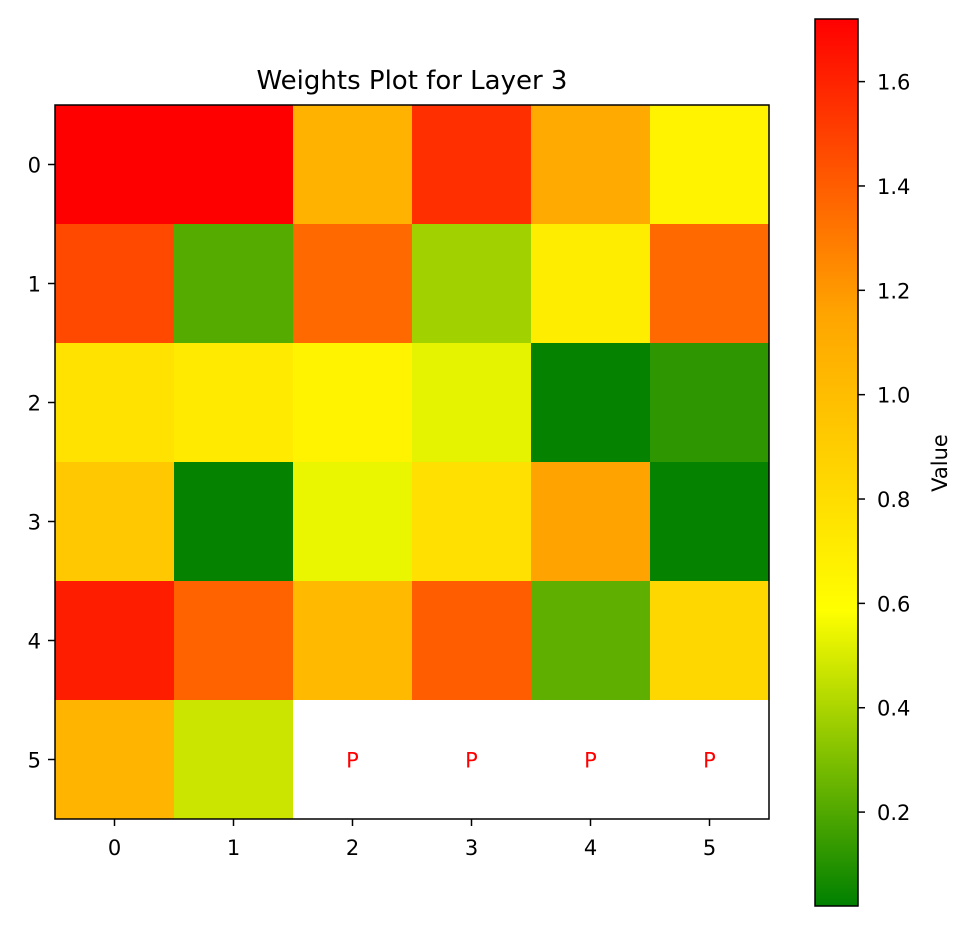 The image size is (975, 925). I want to click on colorbar-tick-label: 1.2, so click(893, 291).